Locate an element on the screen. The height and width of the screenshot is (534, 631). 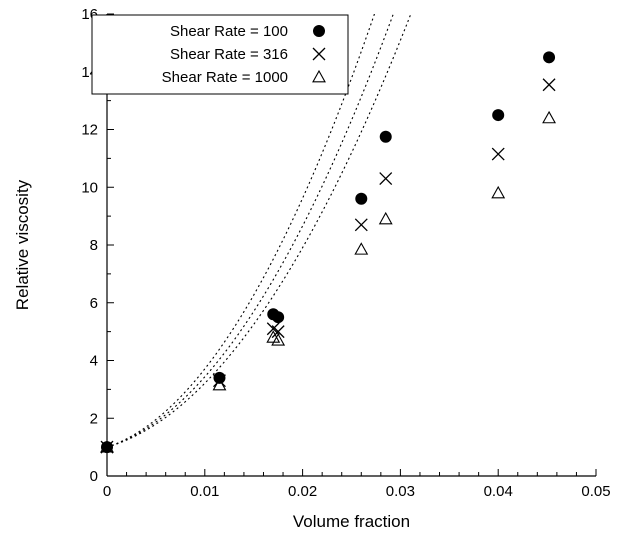
y-tick-label: 12 is located at coordinates (89, 130).